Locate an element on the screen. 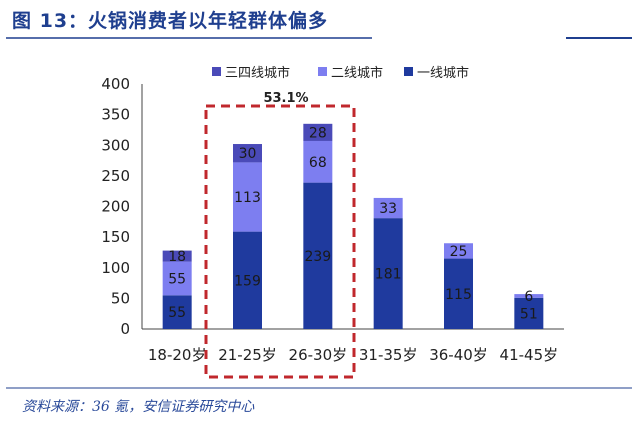  bar-31-35岁-一线城市 is located at coordinates (388, 273).